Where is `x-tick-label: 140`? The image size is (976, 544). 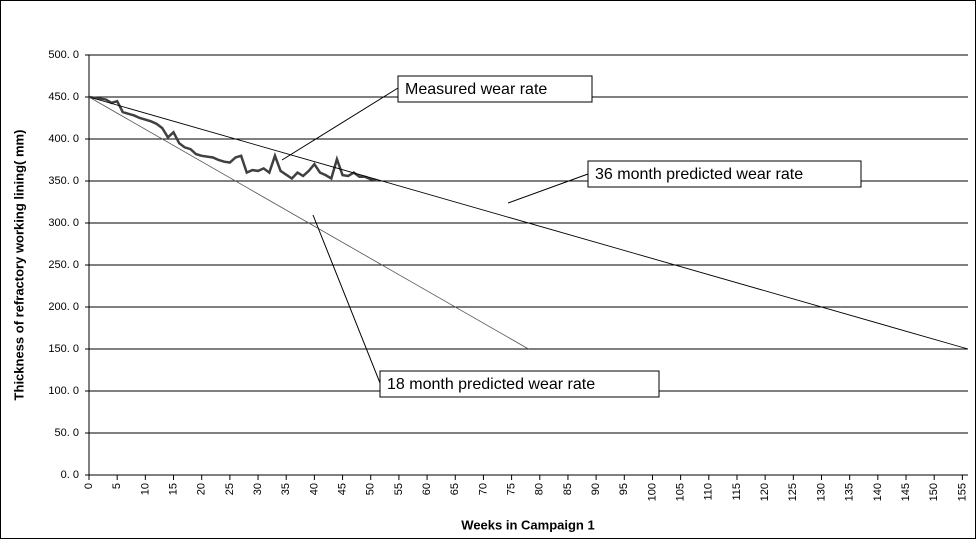
x-tick-label: 140 is located at coordinates (878, 492).